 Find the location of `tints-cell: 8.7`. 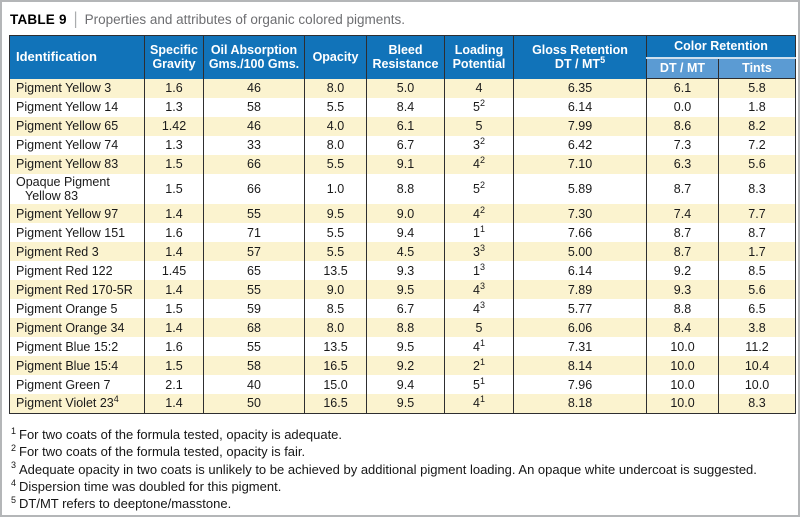

tints-cell: 8.7 is located at coordinates (757, 233).